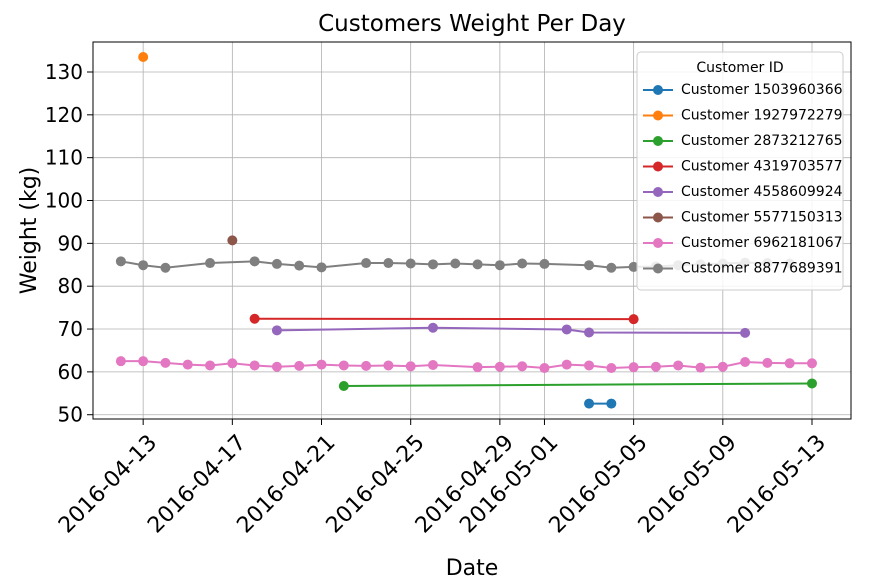 The image size is (880, 580). I want to click on legend-label: Customer 4319703577, so click(762, 167).